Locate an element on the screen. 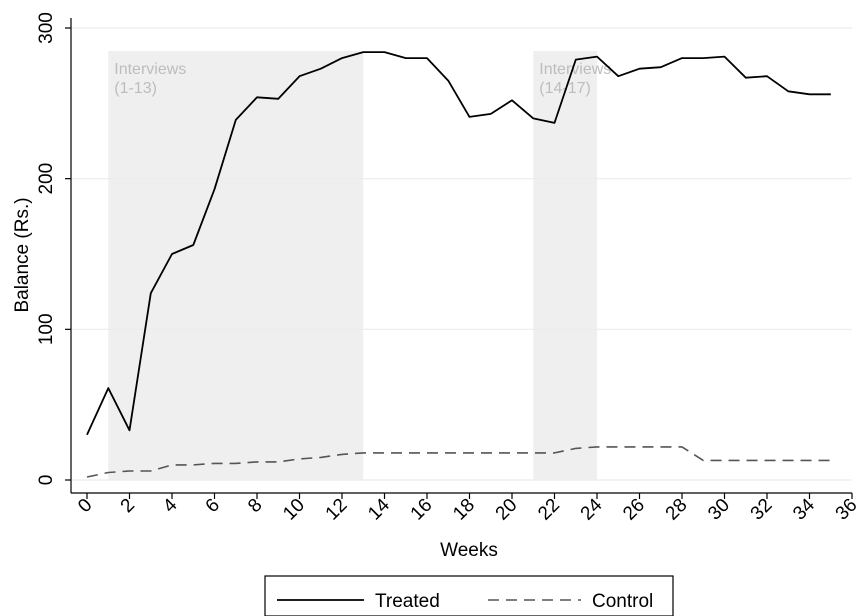  y-tick-label-0: 0 is located at coordinates (46, 480).